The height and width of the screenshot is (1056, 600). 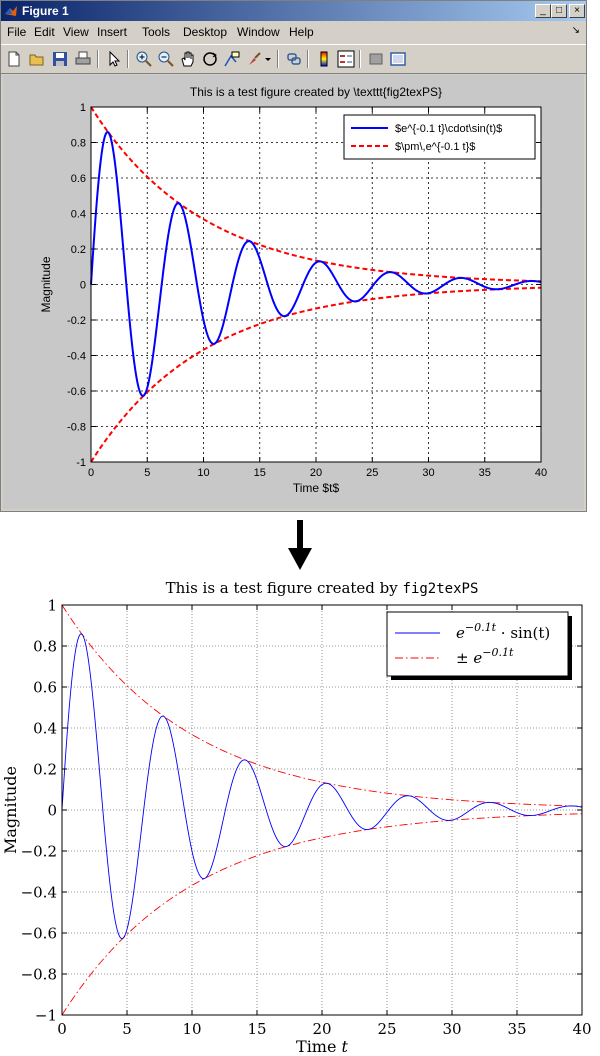 I want to click on open-folder-icon, so click(x=37, y=59).